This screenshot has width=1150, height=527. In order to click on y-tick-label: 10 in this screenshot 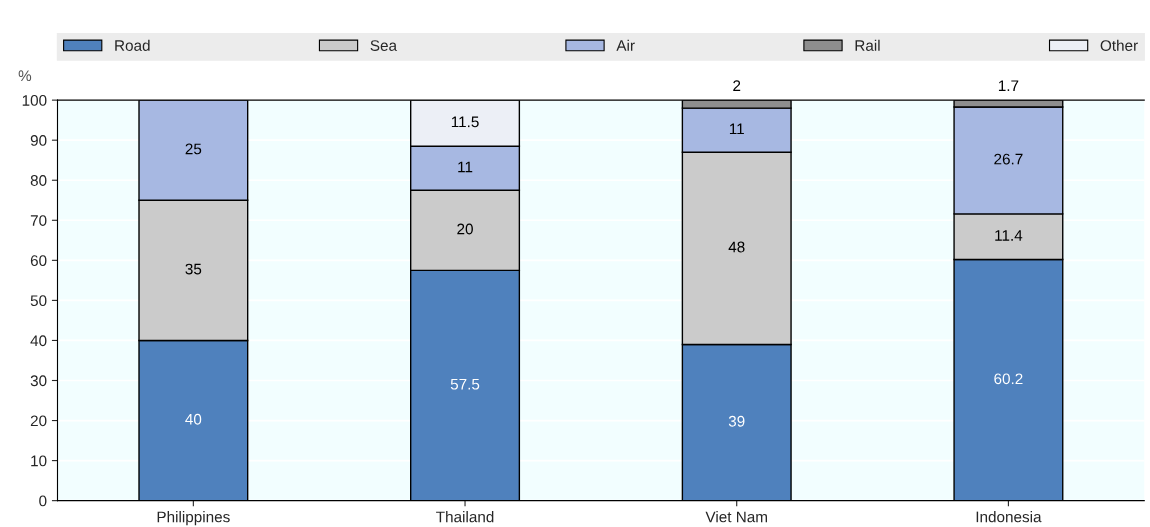, I will do `click(39, 461)`.